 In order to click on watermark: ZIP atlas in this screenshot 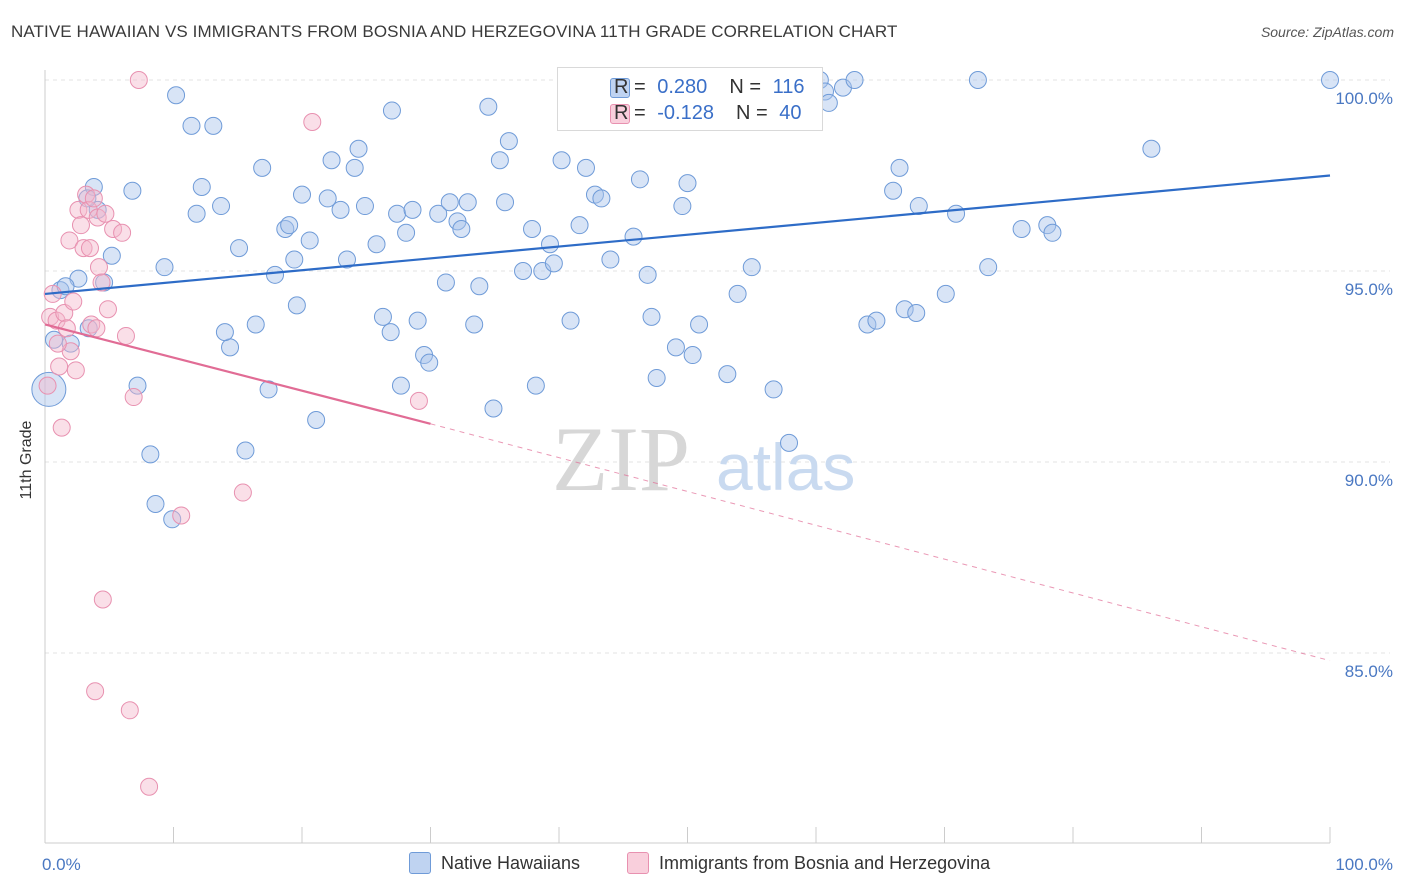, I will do `click(703, 459)`.